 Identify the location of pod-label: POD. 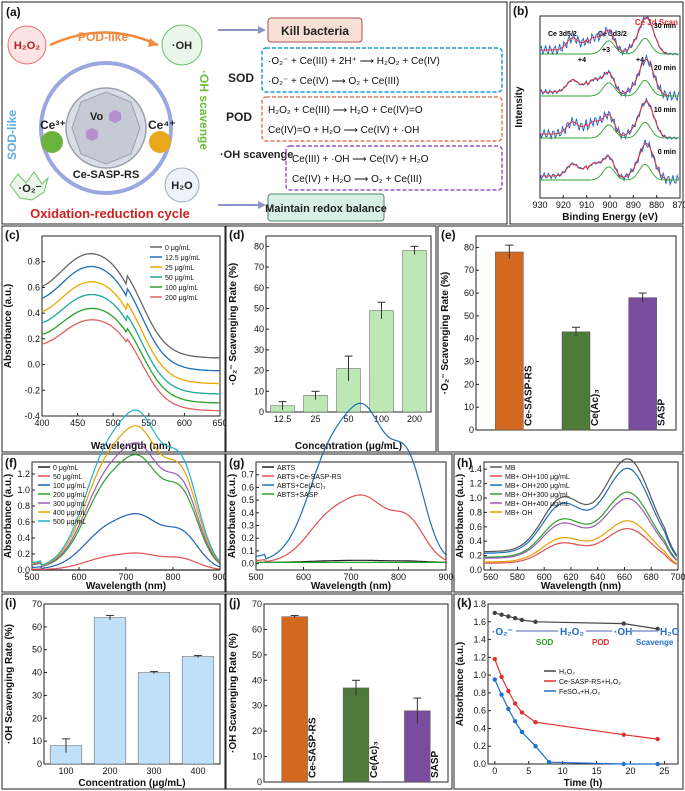
(239, 117).